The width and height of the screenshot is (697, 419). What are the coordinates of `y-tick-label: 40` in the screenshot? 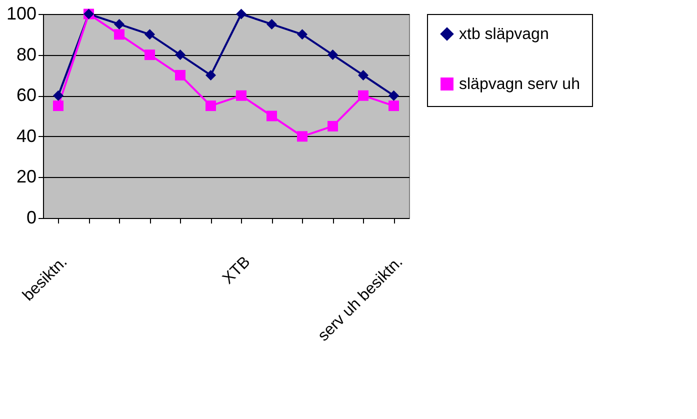 It's located at (26, 136).